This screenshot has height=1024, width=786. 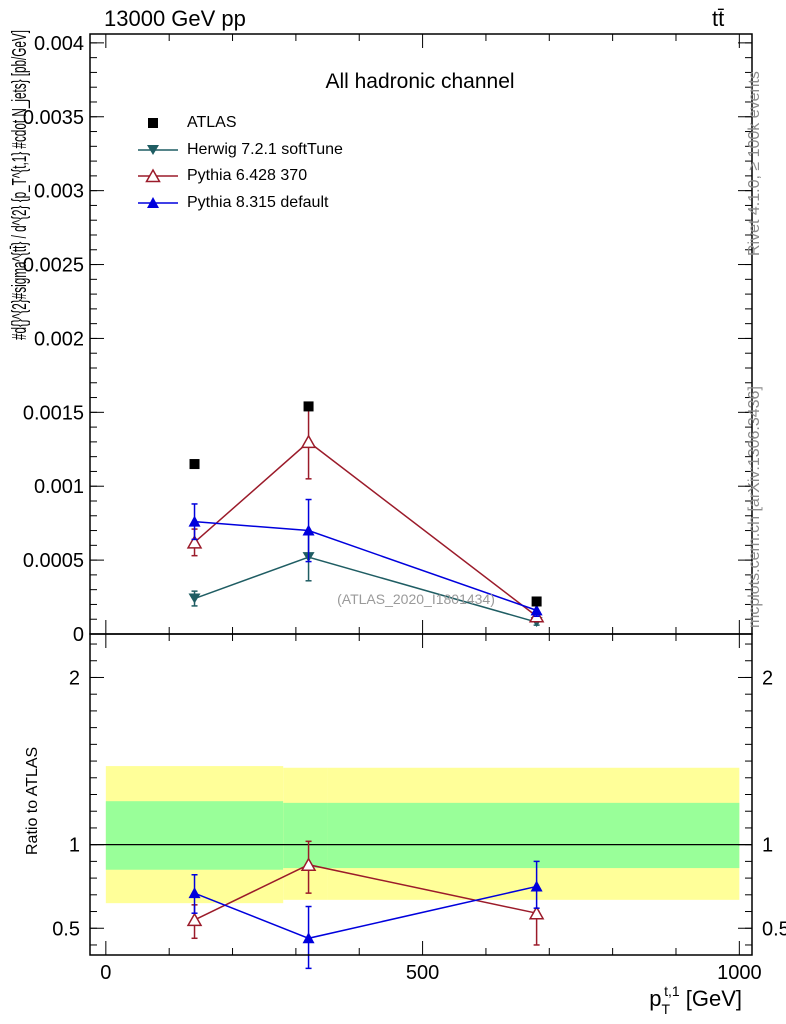 What do you see at coordinates (754, 163) in the screenshot?
I see `rivet-version-label: Rivet 4.1.0, ≥ 100k events` at bounding box center [754, 163].